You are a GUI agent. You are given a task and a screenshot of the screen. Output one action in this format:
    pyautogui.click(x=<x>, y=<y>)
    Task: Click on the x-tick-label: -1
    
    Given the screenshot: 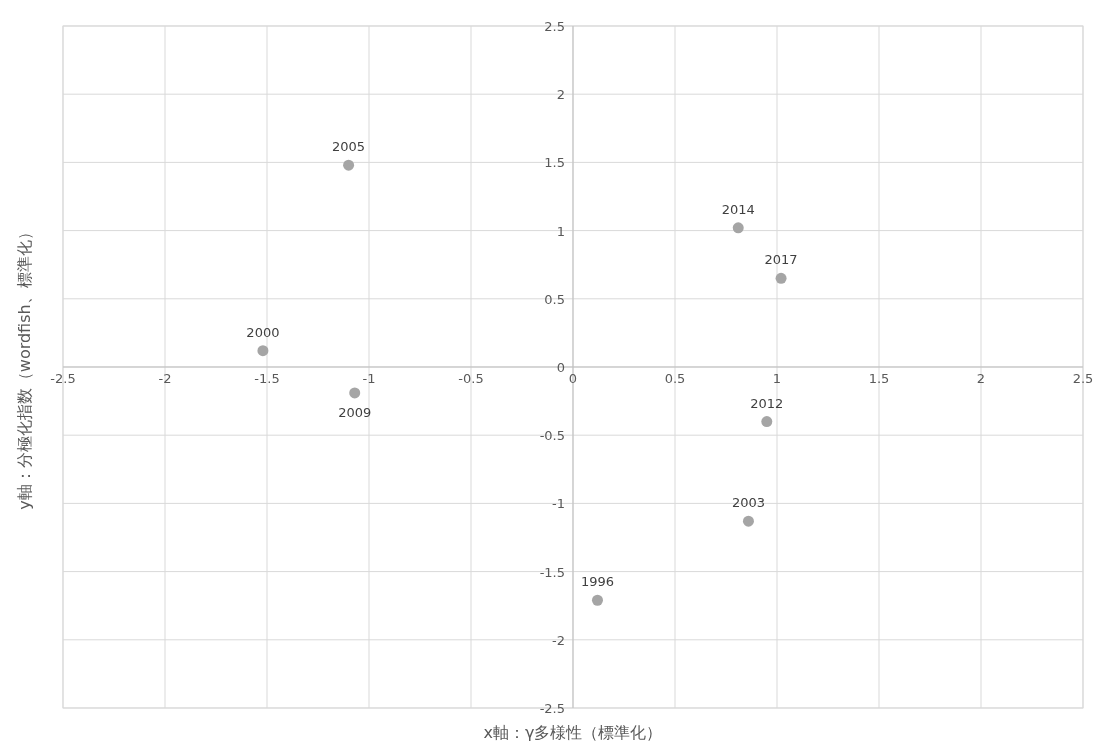 What is the action you would take?
    pyautogui.click(x=369, y=378)
    